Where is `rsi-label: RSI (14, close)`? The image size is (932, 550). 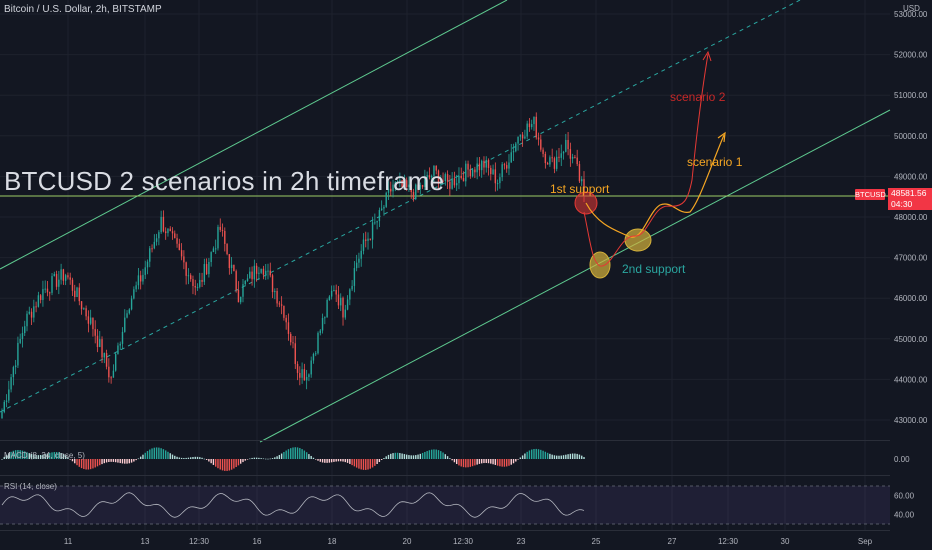 rsi-label: RSI (14, close) is located at coordinates (30, 486).